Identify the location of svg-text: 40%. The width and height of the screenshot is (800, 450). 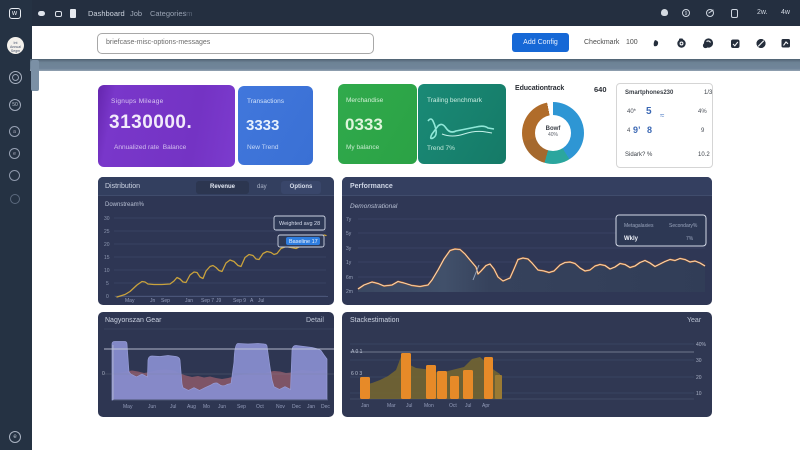
(701, 345).